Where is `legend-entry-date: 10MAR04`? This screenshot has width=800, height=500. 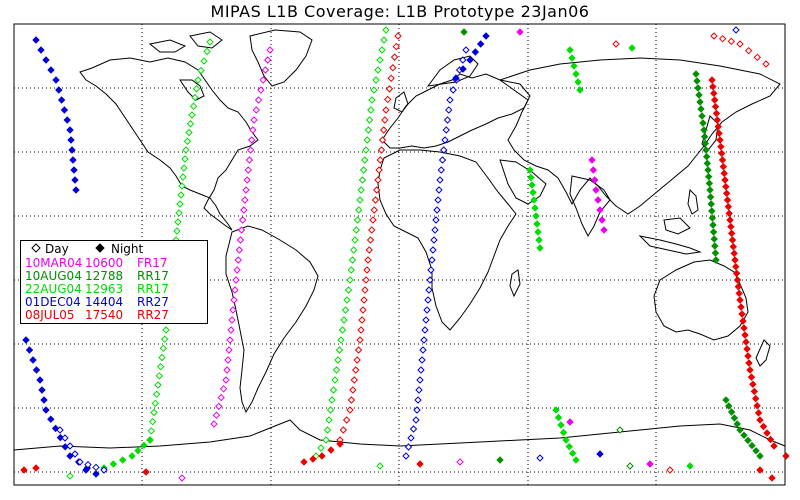
legend-entry-date: 10MAR04 is located at coordinates (54, 263).